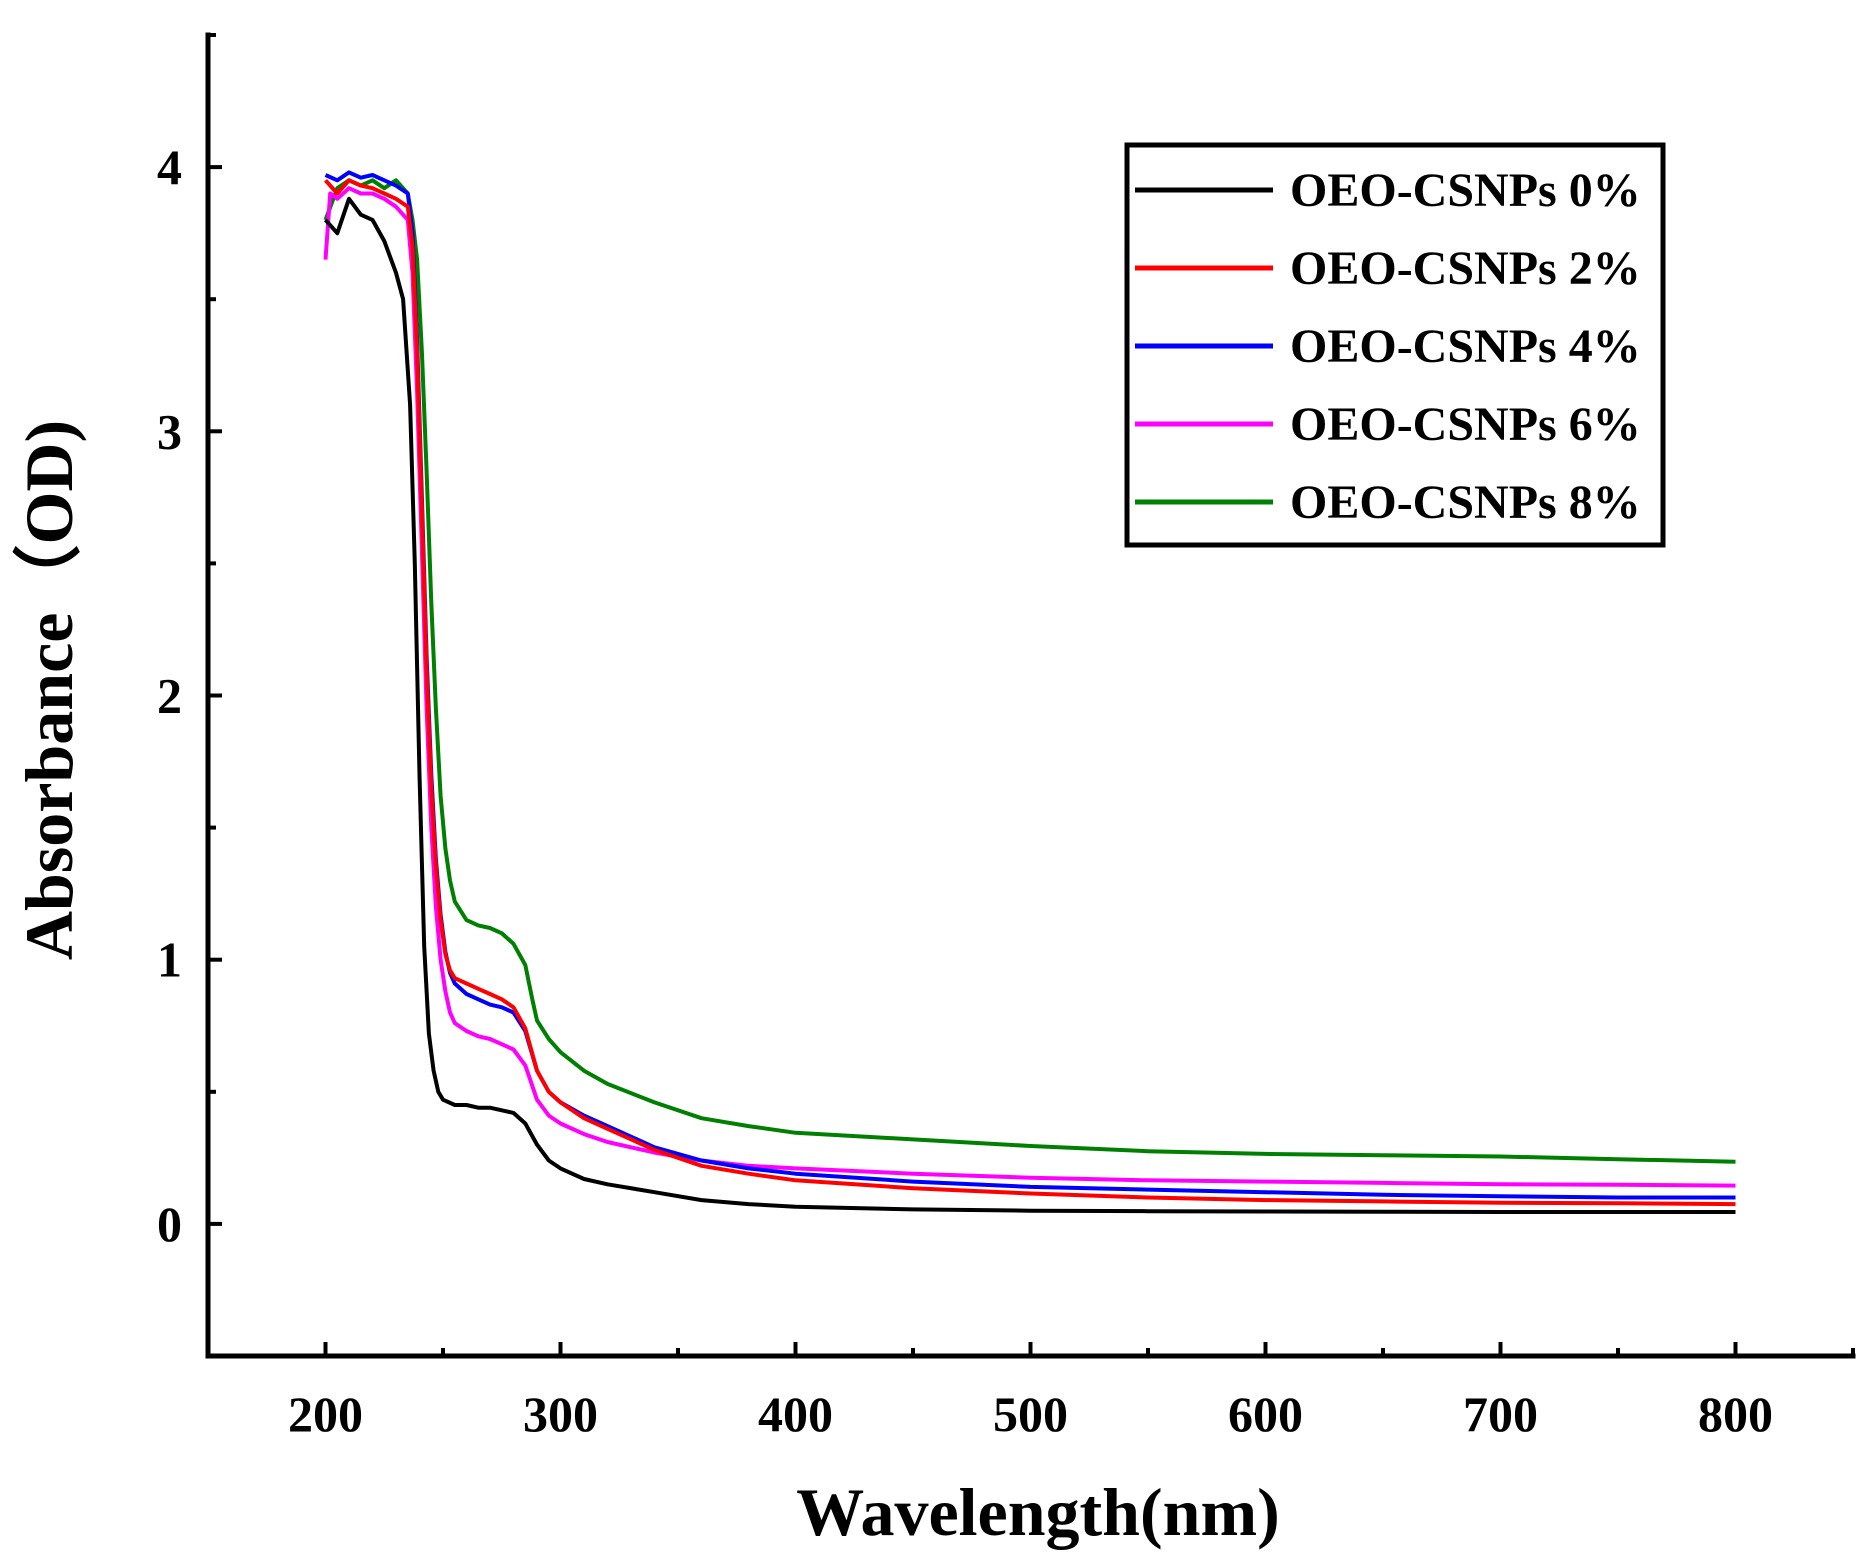 The width and height of the screenshot is (1869, 1563). I want to click on x-axis-title: Wavelength(nm), so click(1038, 1512).